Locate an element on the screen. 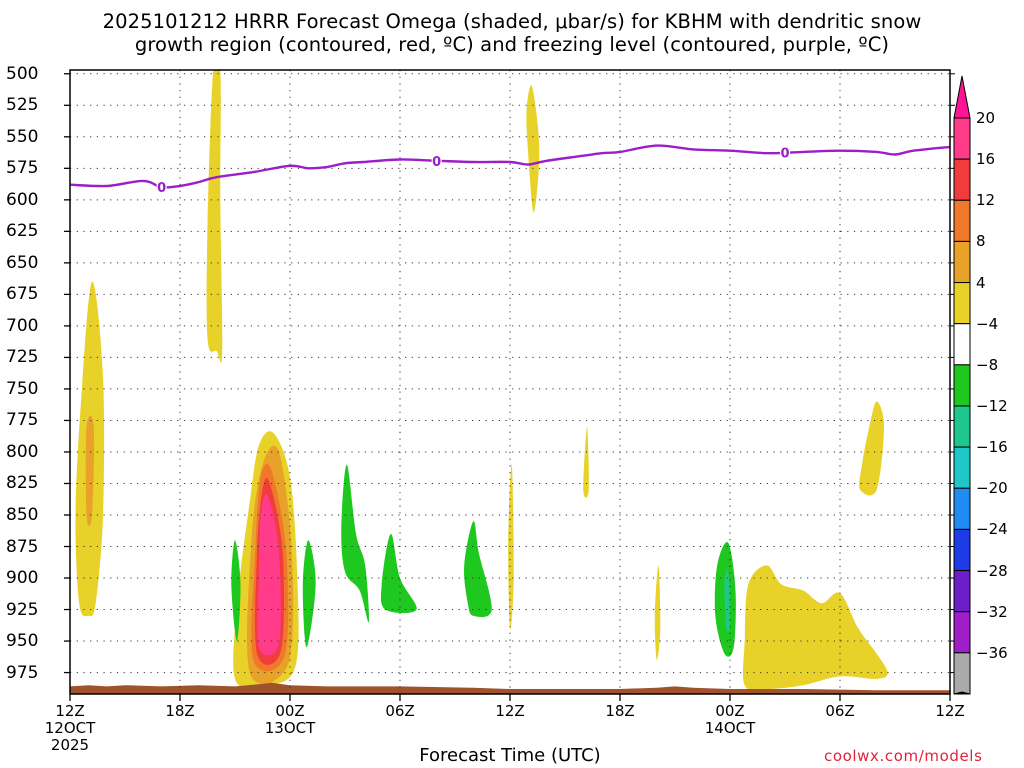 This screenshot has width=1024, height=768. y-tick-label: 900 is located at coordinates (22, 578).